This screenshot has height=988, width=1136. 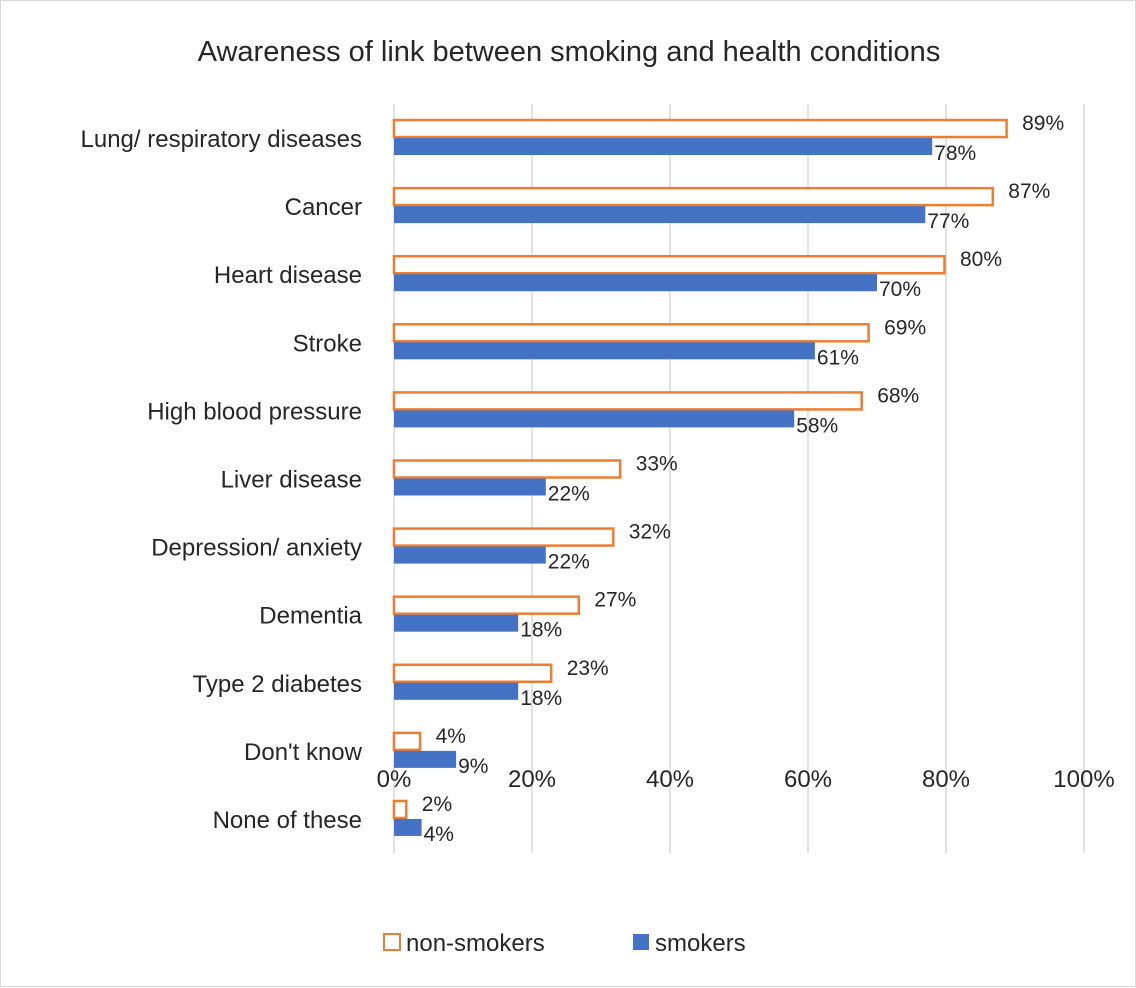 I want to click on legend: non-smokers smokers, so click(x=564, y=943).